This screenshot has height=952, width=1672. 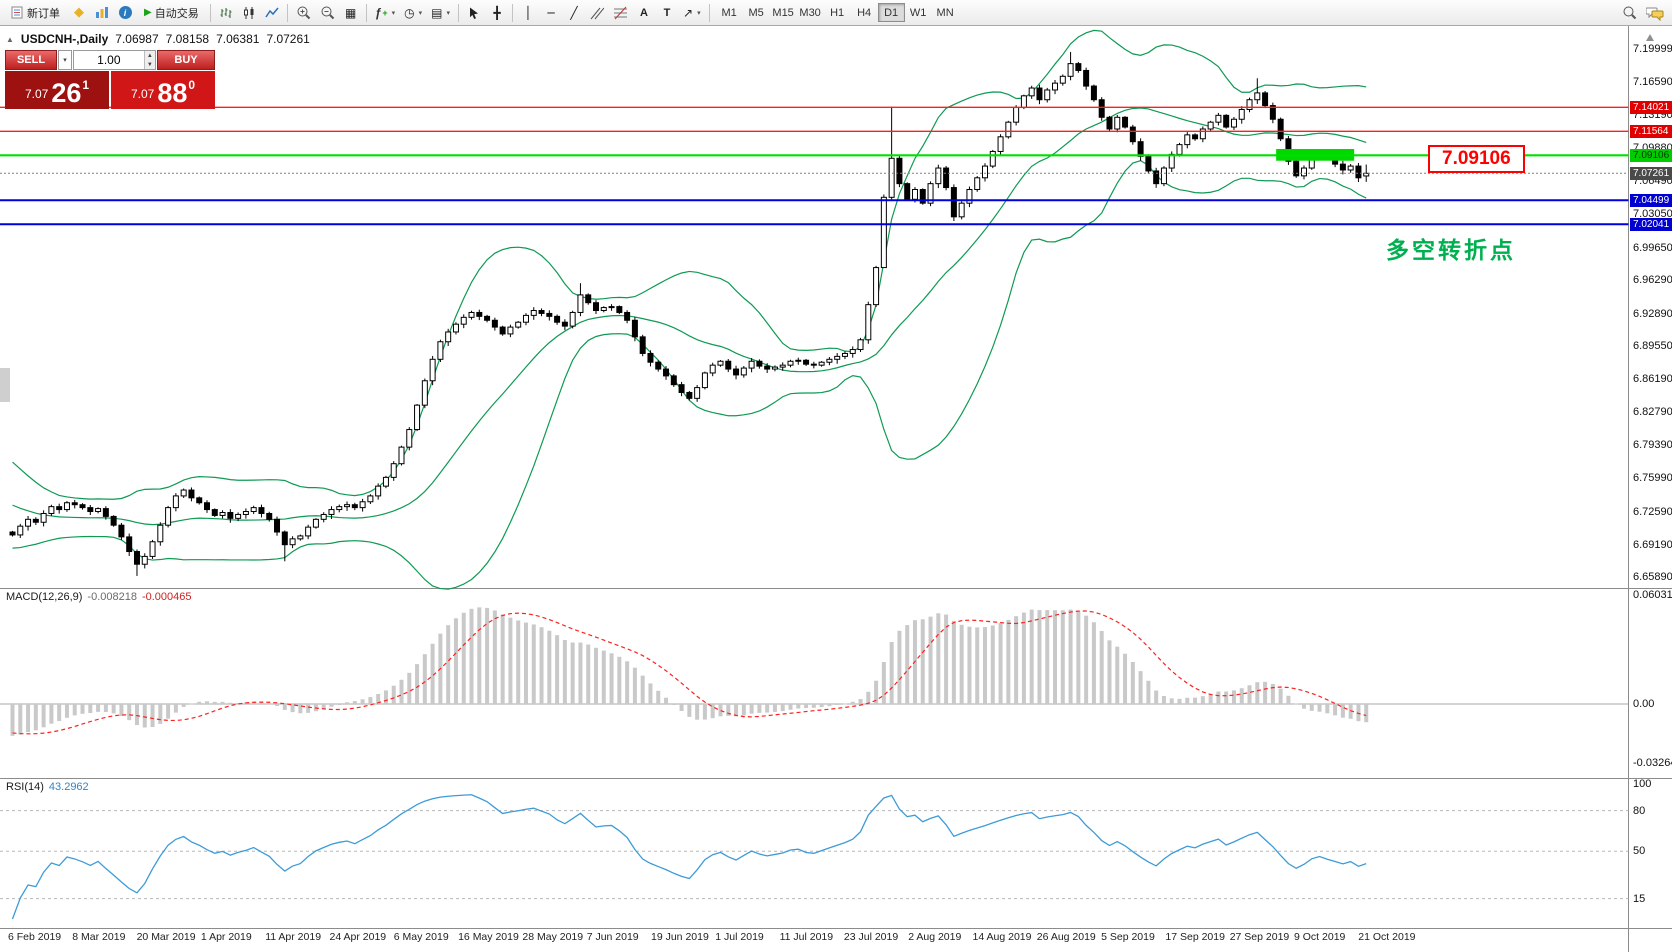 What do you see at coordinates (10, 39) in the screenshot?
I see `one-click-collapse-toggle: ▲` at bounding box center [10, 39].